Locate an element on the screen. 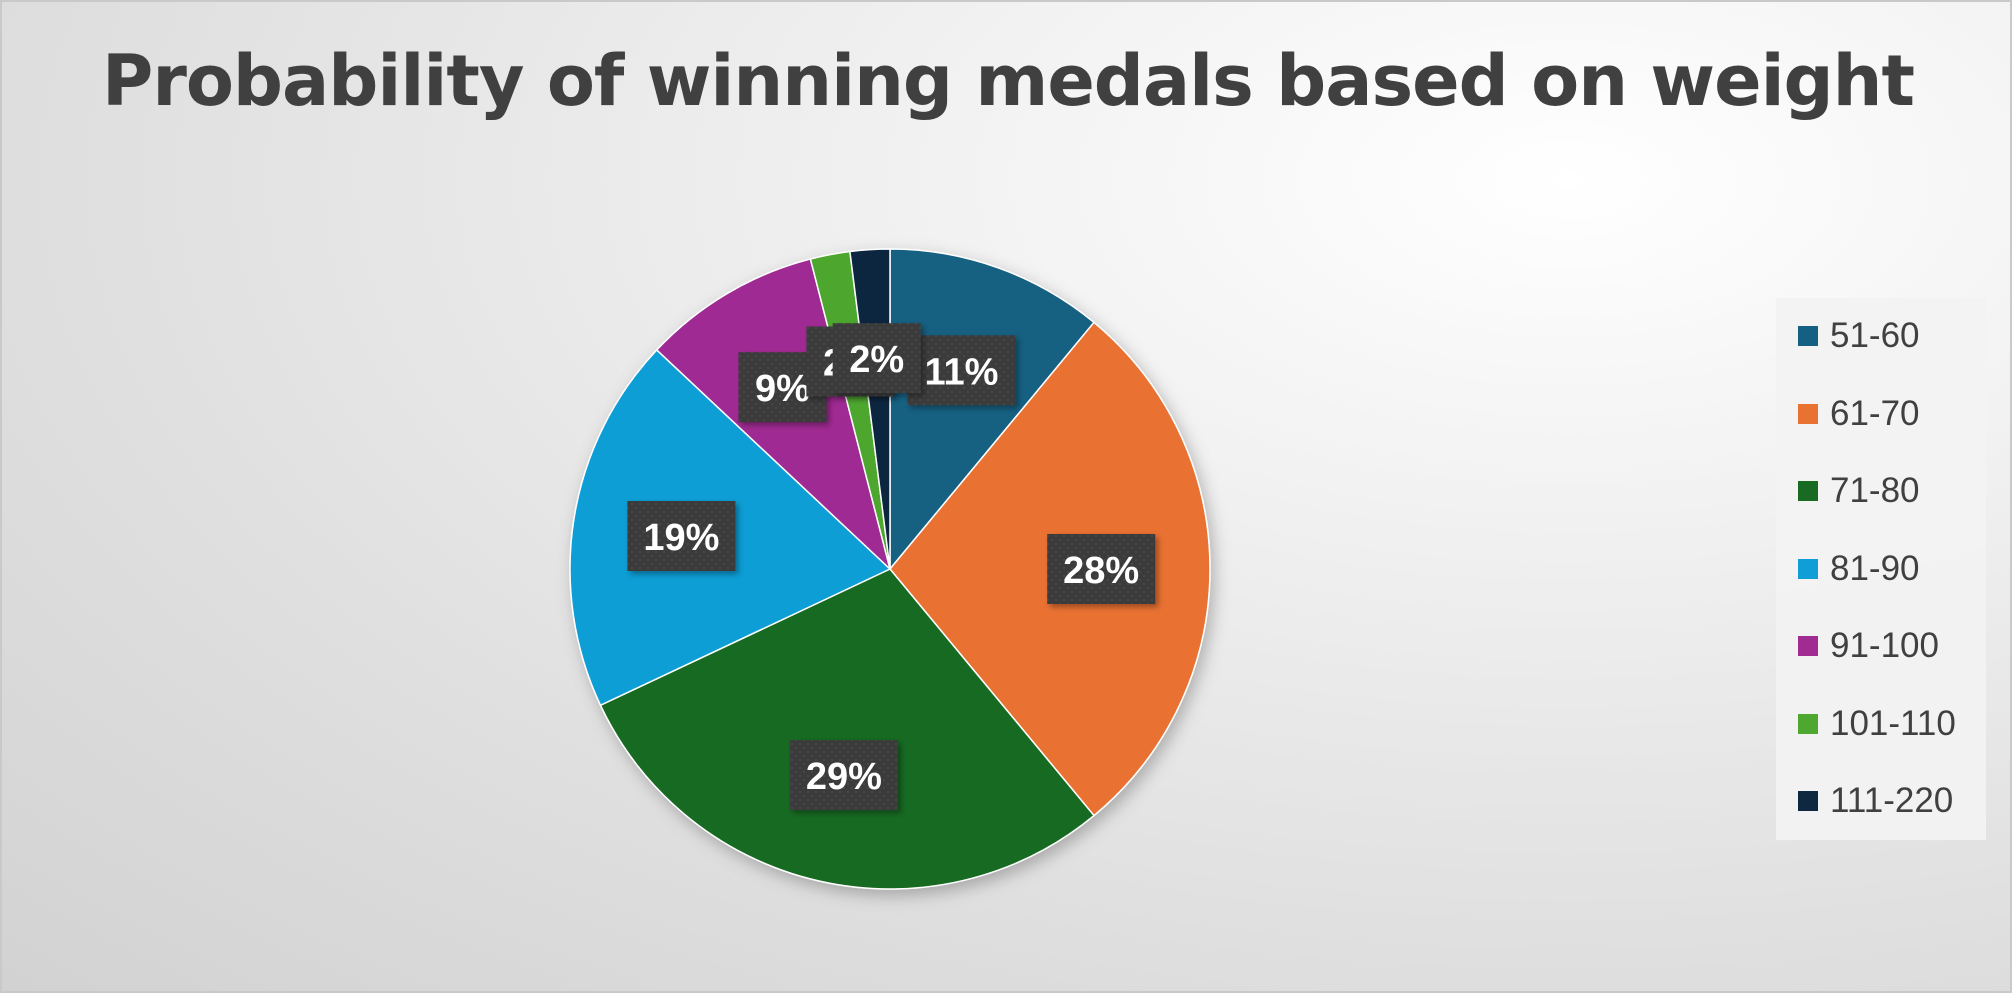 This screenshot has height=993, width=2012. data-label-text: 29% is located at coordinates (844, 777).